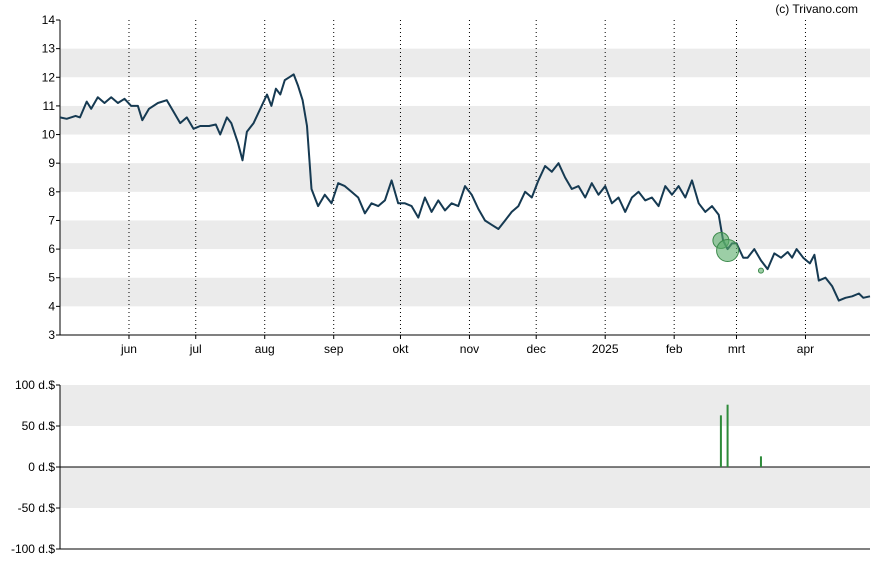 This screenshot has height=565, width=888. I want to click on y-tick-label: 100 d.$, so click(35, 385).